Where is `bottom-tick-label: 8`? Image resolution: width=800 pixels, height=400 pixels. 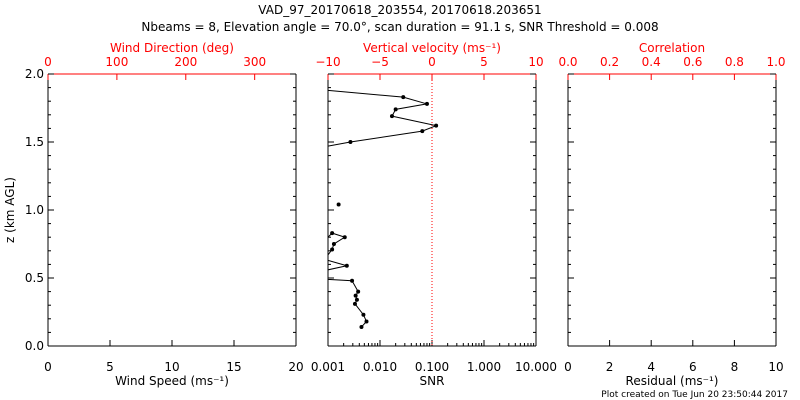 bottom-tick-label: 8 is located at coordinates (735, 367).